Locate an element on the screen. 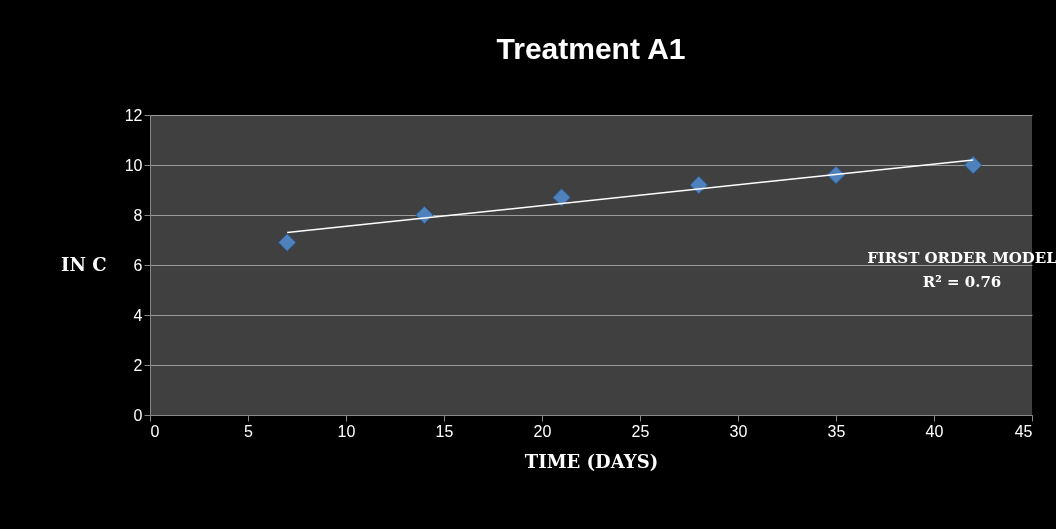 The width and height of the screenshot is (1056, 529). y-axis-title: IN C is located at coordinates (84, 264).